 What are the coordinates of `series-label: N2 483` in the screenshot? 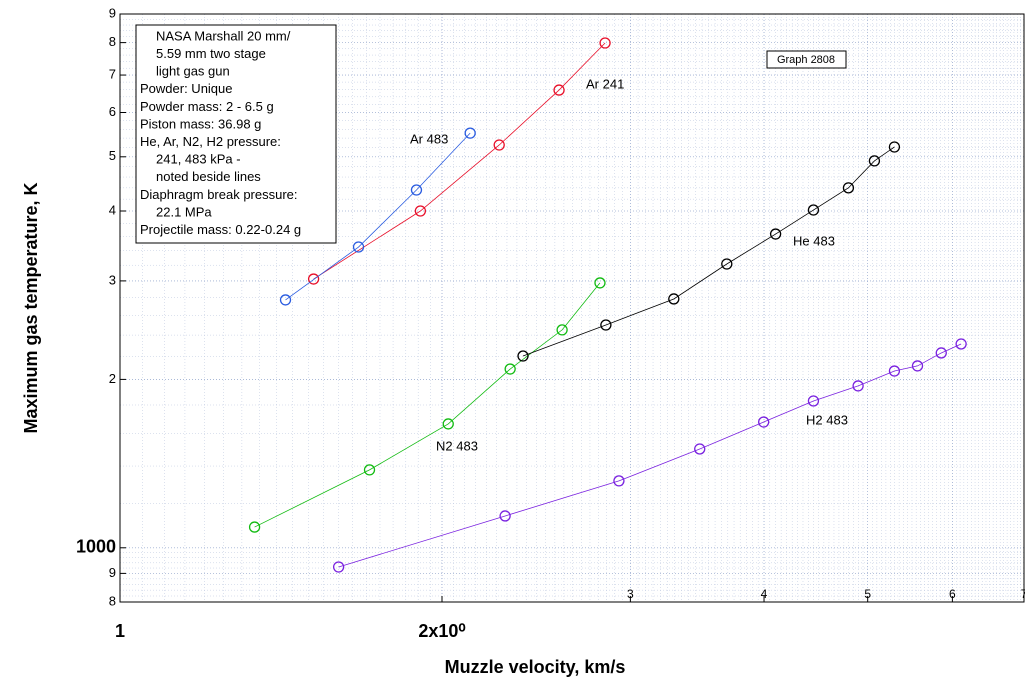 It's located at (457, 445).